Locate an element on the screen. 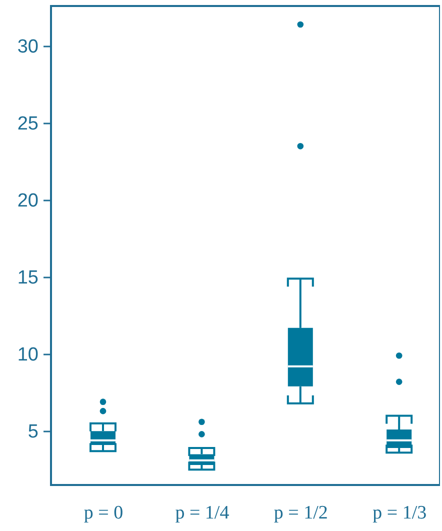 Image resolution: width=442 pixels, height=531 pixels. y-tick-label: 20 is located at coordinates (27, 201).